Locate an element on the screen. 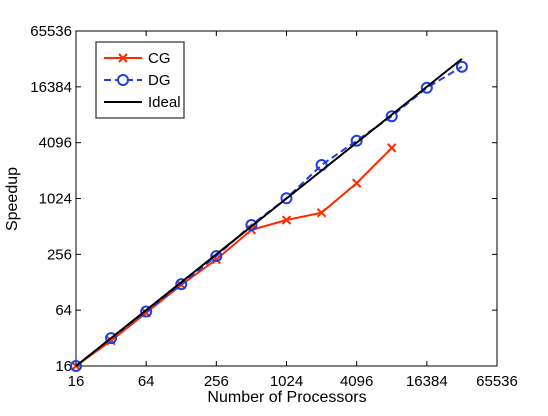 Image resolution: width=548 pixels, height=416 pixels. y-tick-label: 4096 is located at coordinates (55, 143).